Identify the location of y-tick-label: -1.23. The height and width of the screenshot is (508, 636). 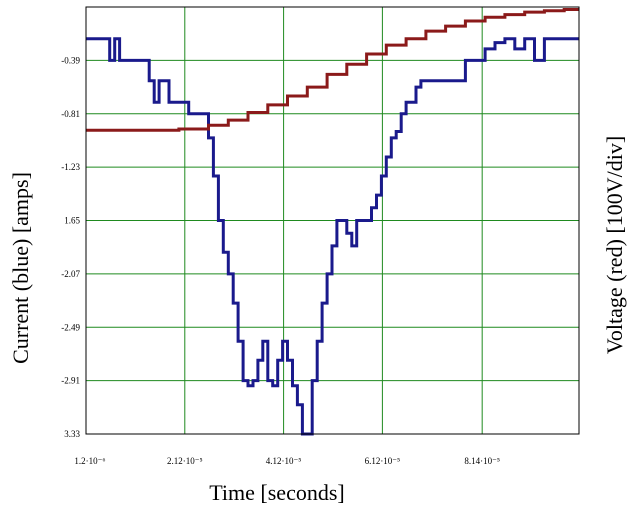
(70, 167).